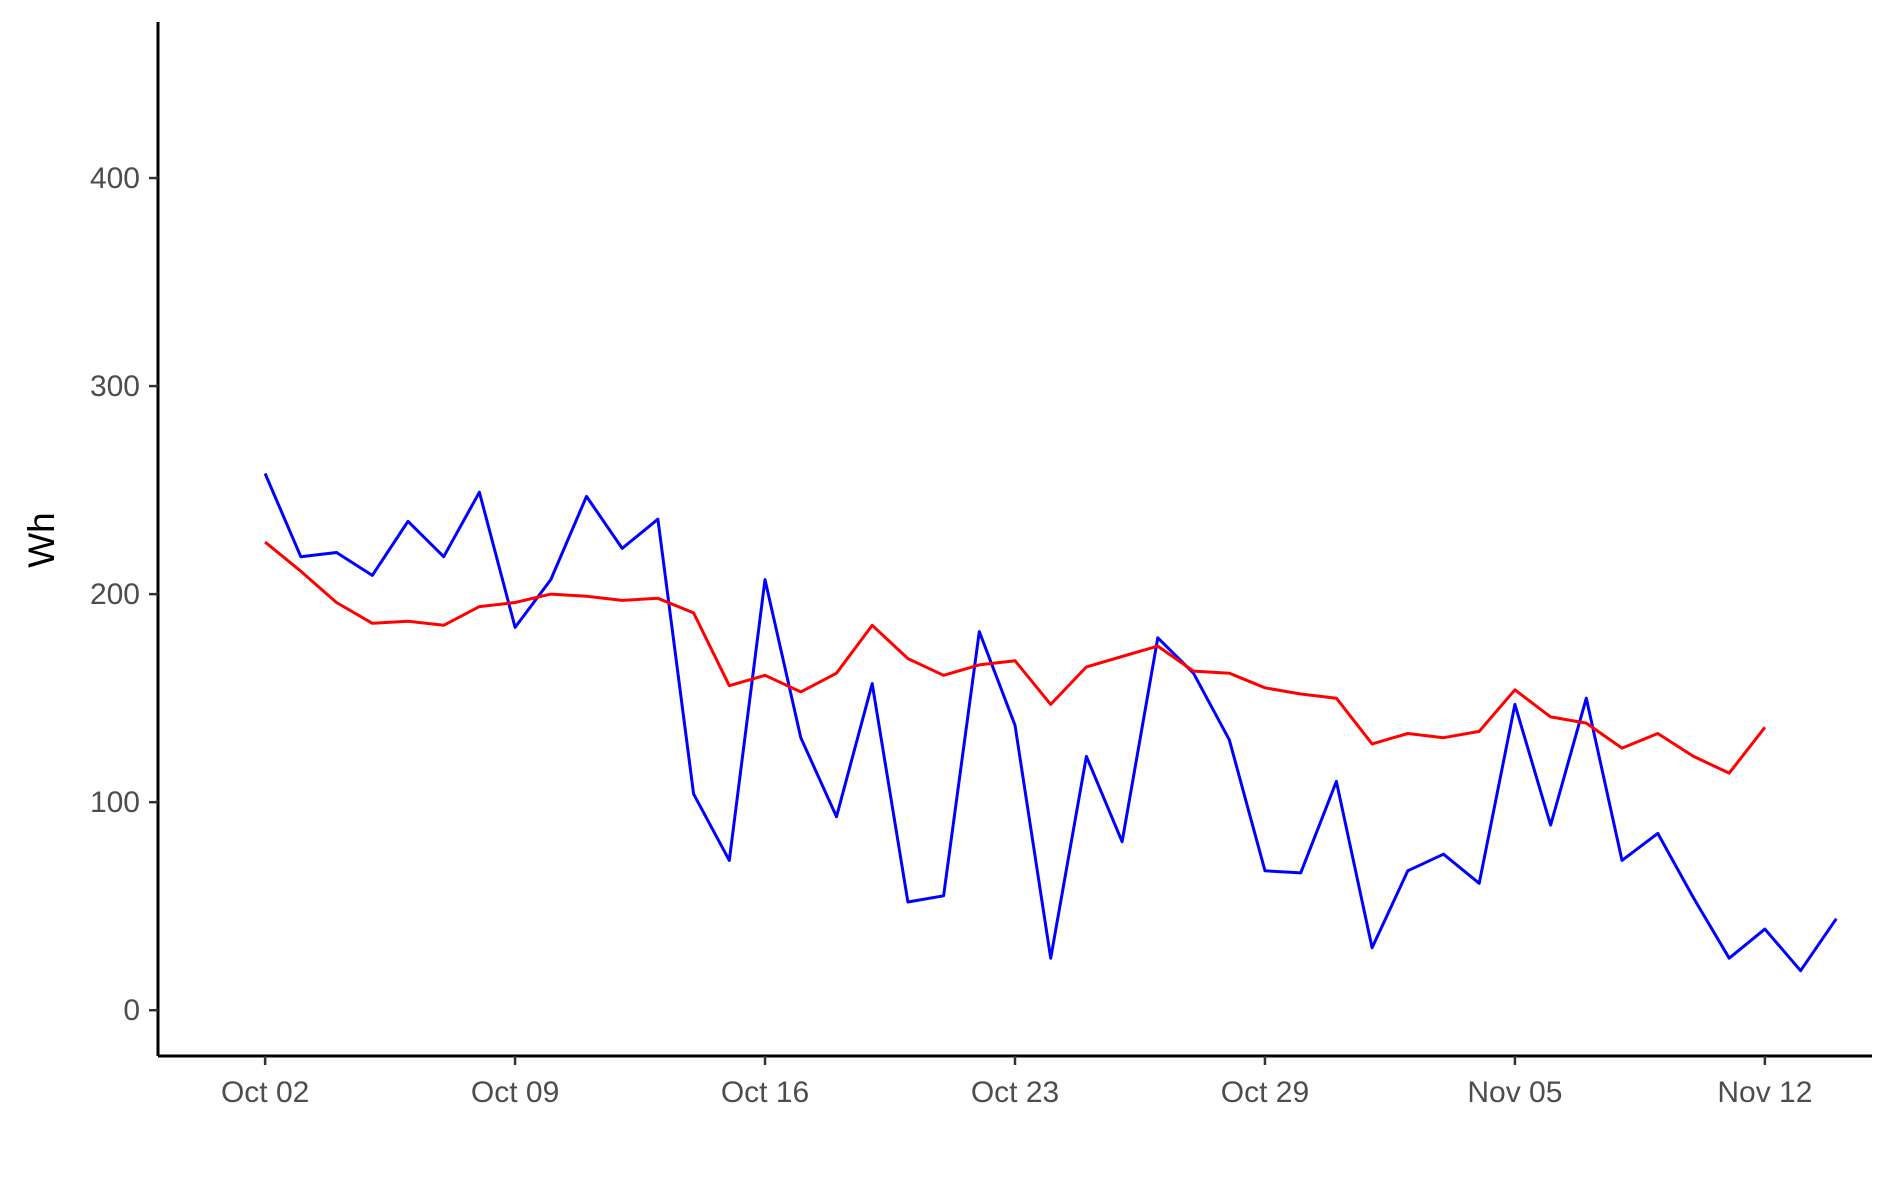 The height and width of the screenshot is (1181, 1889). Describe the element at coordinates (41, 540) in the screenshot. I see `y-axis-title: Wh` at that location.